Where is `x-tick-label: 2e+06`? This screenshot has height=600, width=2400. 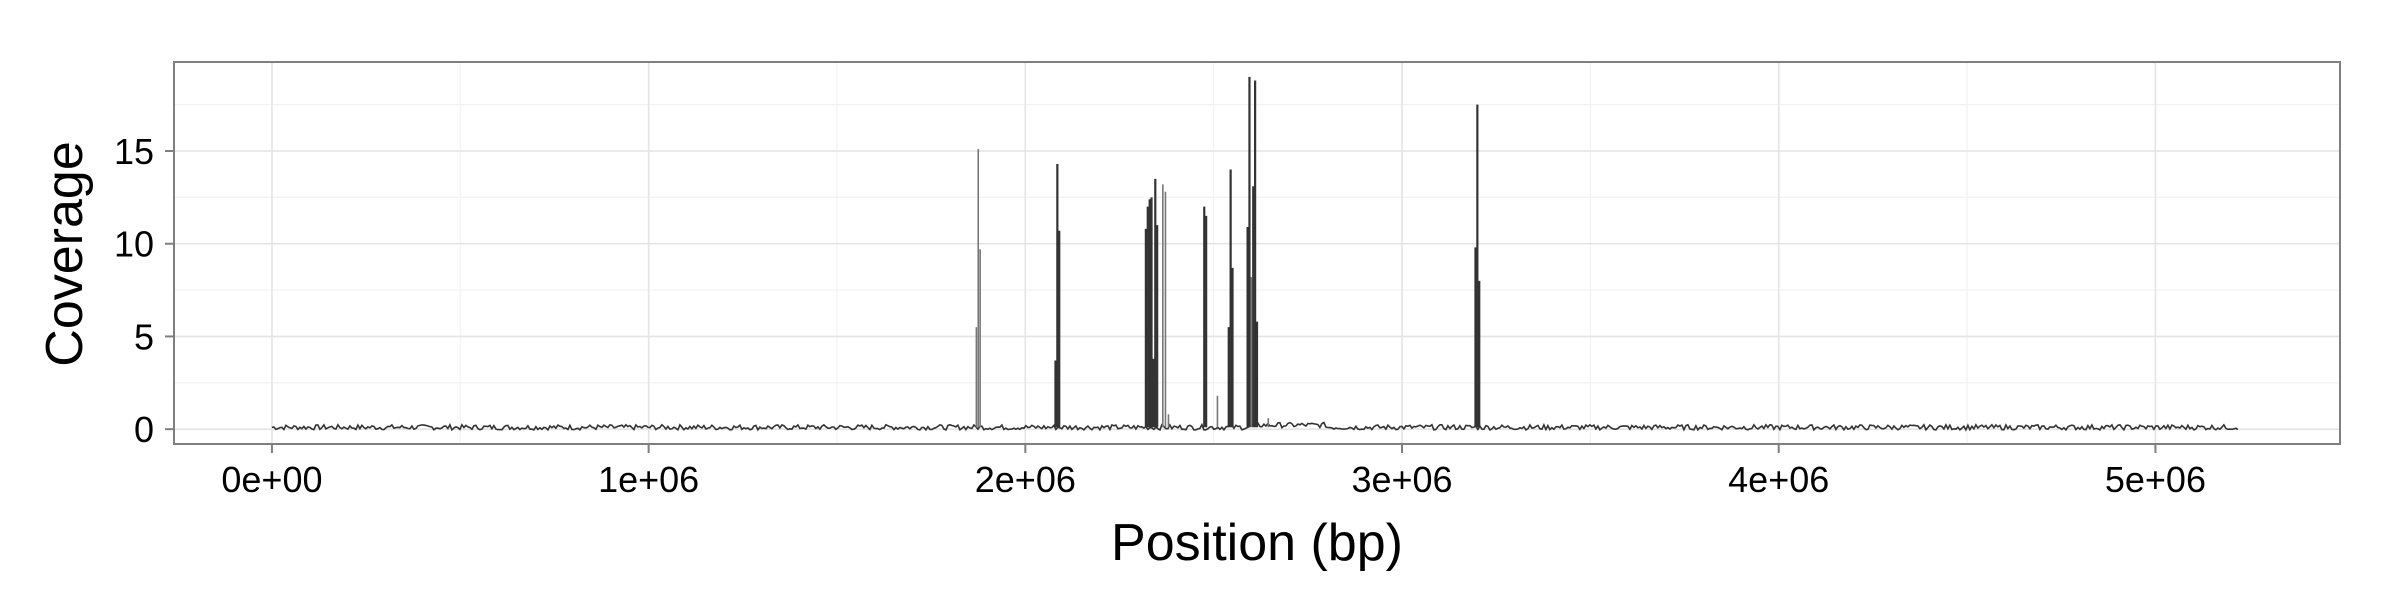 x-tick-label: 2e+06 is located at coordinates (1025, 479).